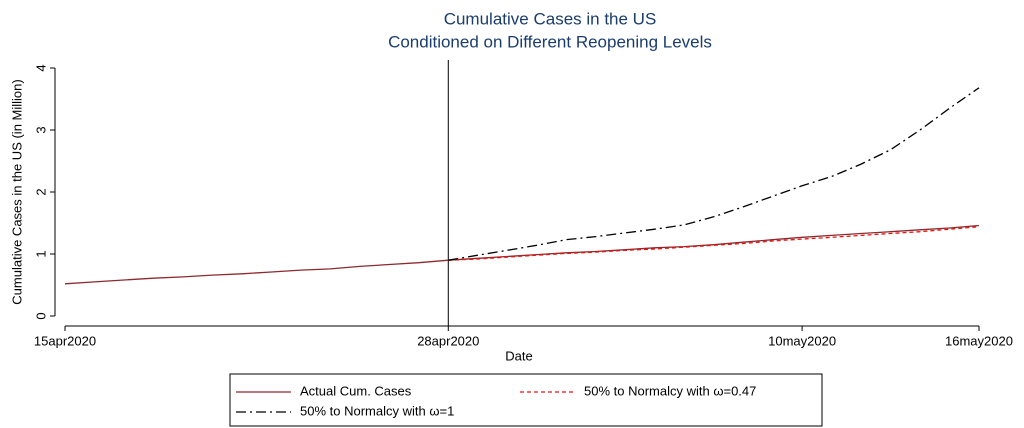  I want to click on legend-box, so click(526, 400).